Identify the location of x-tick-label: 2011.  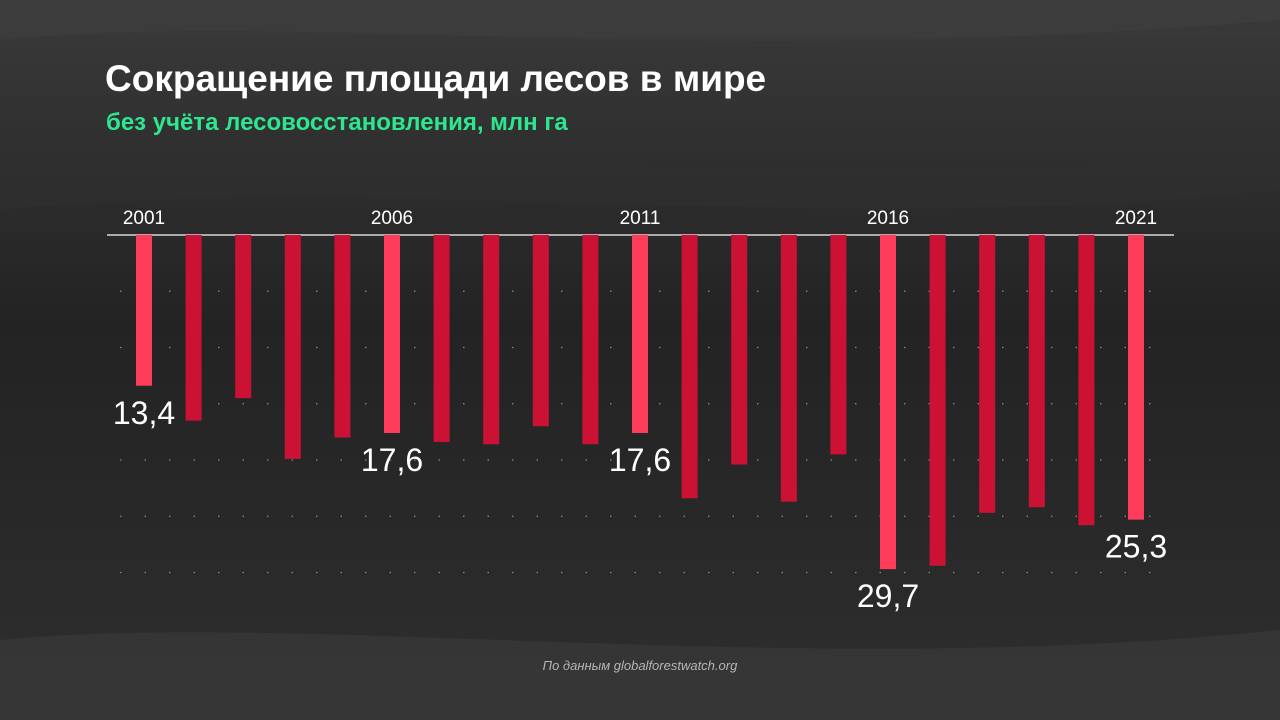
(640, 218).